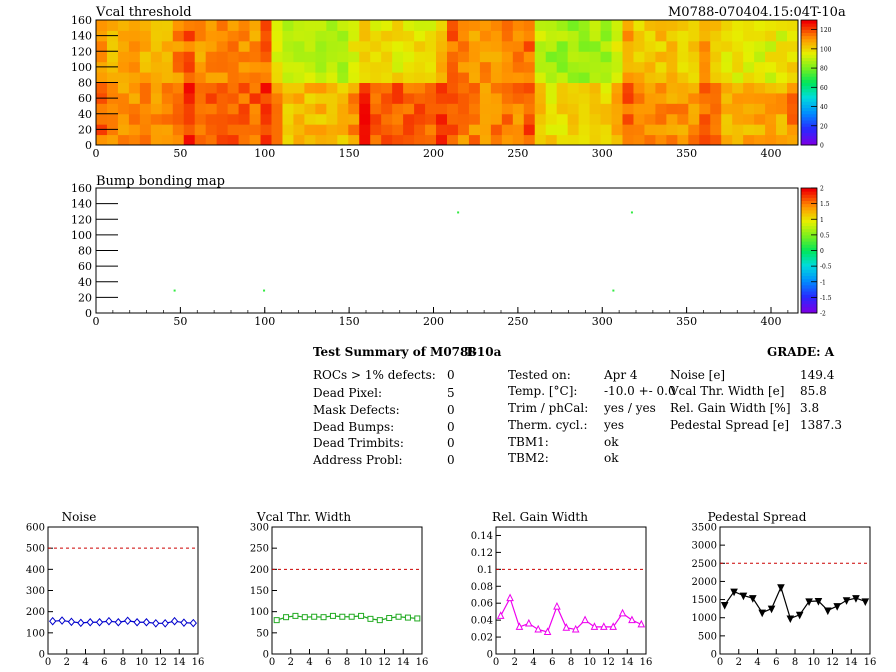 This screenshot has height=672, width=896. What do you see at coordinates (433, 153) in the screenshot?
I see `vcal-xtick-label: 200` at bounding box center [433, 153].